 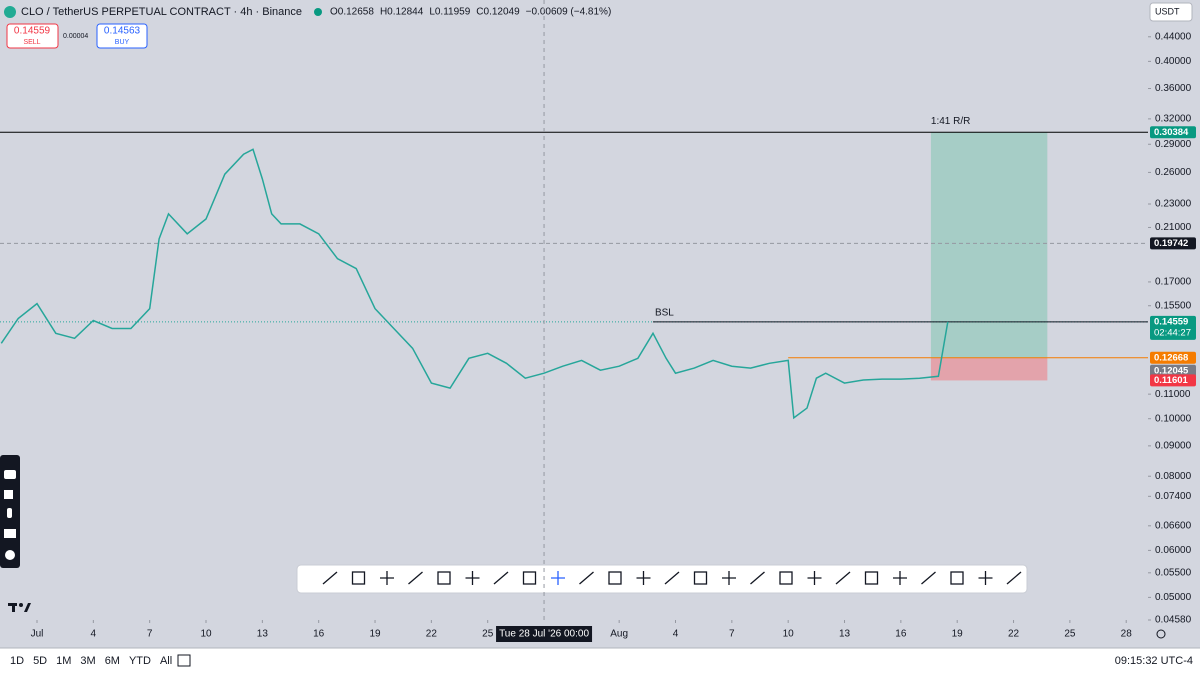 What do you see at coordinates (122, 42) in the screenshot?
I see `buy-label: BUY` at bounding box center [122, 42].